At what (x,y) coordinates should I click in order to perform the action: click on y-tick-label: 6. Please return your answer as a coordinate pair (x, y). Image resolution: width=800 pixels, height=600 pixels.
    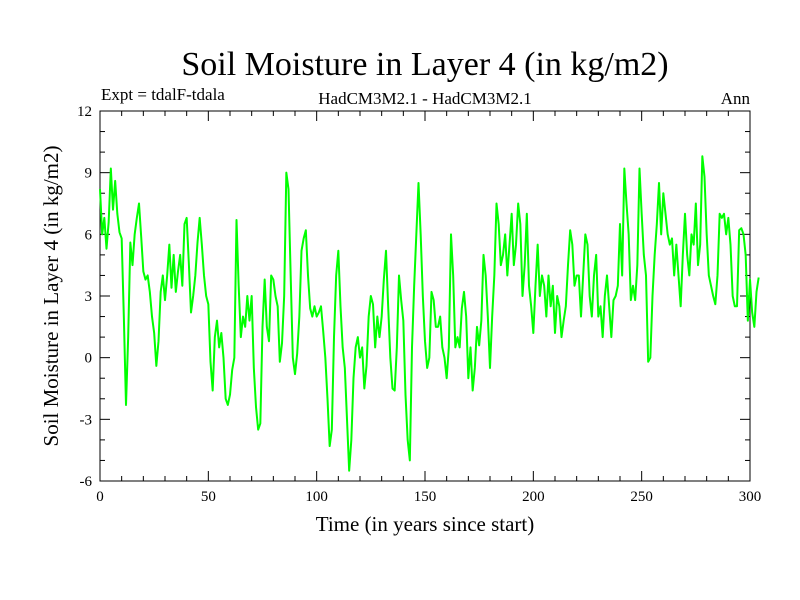
    Looking at the image, I should click on (89, 235).